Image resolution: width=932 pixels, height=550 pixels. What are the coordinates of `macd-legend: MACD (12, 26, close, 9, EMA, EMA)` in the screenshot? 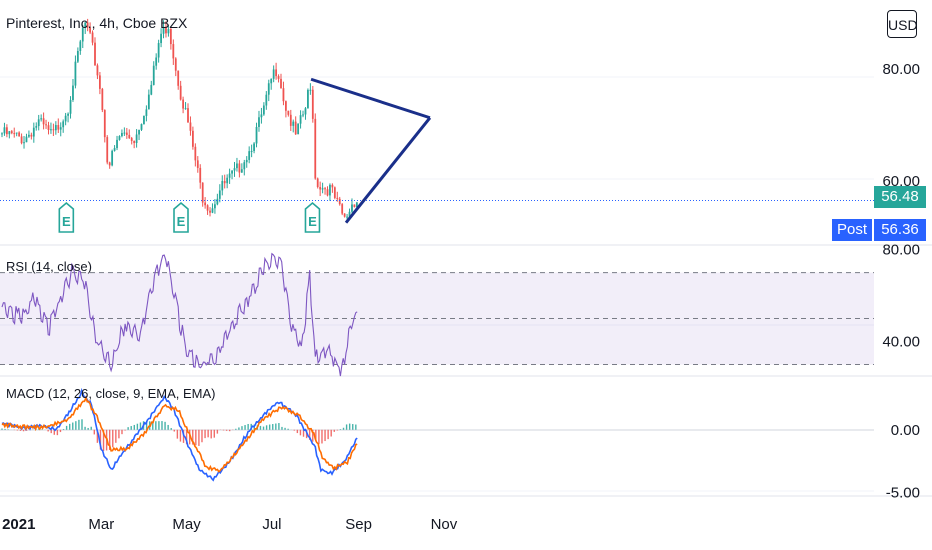 It's located at (111, 393).